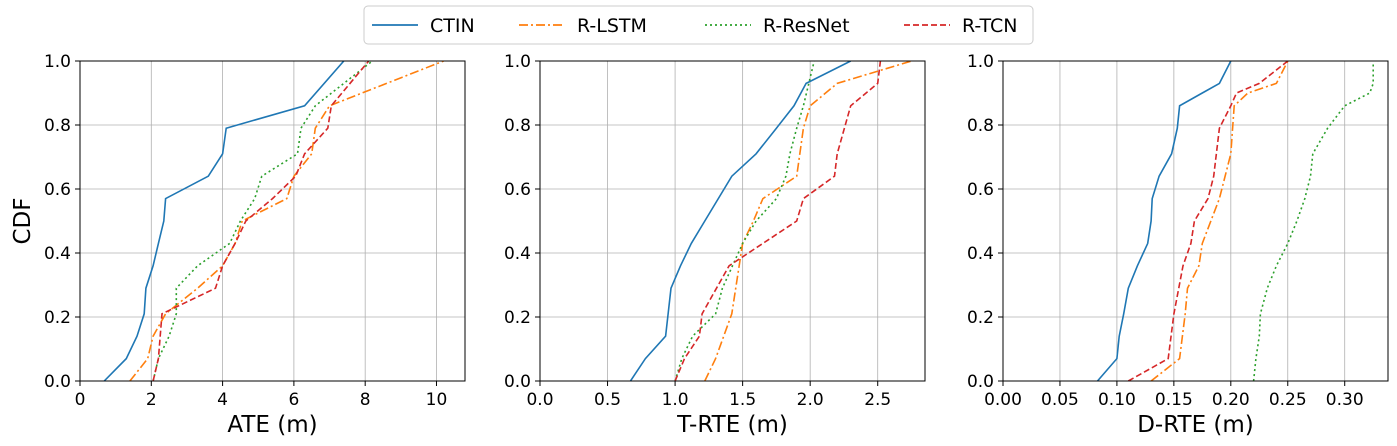 Image resolution: width=1397 pixels, height=446 pixels. What do you see at coordinates (1117, 400) in the screenshot?
I see `x-tick-label: 0.10` at bounding box center [1117, 400].